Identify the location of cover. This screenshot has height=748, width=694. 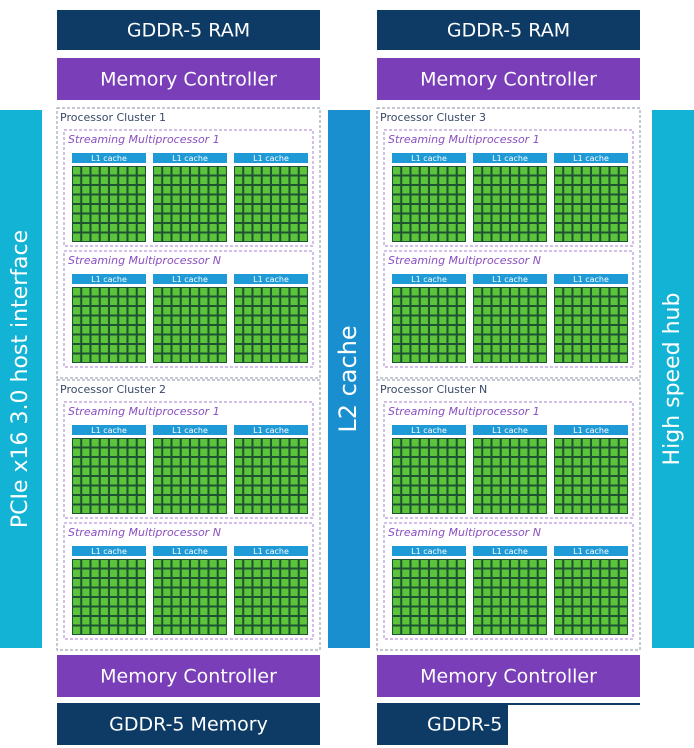
(601, 726).